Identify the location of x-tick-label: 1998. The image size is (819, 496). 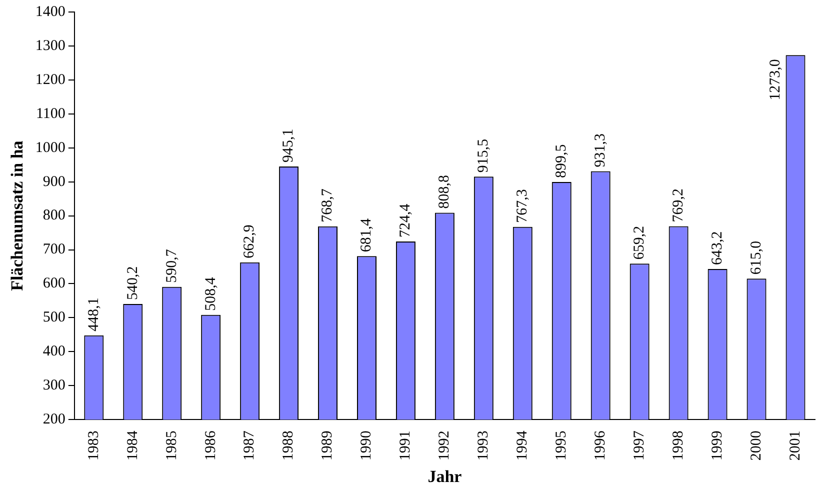
(678, 445).